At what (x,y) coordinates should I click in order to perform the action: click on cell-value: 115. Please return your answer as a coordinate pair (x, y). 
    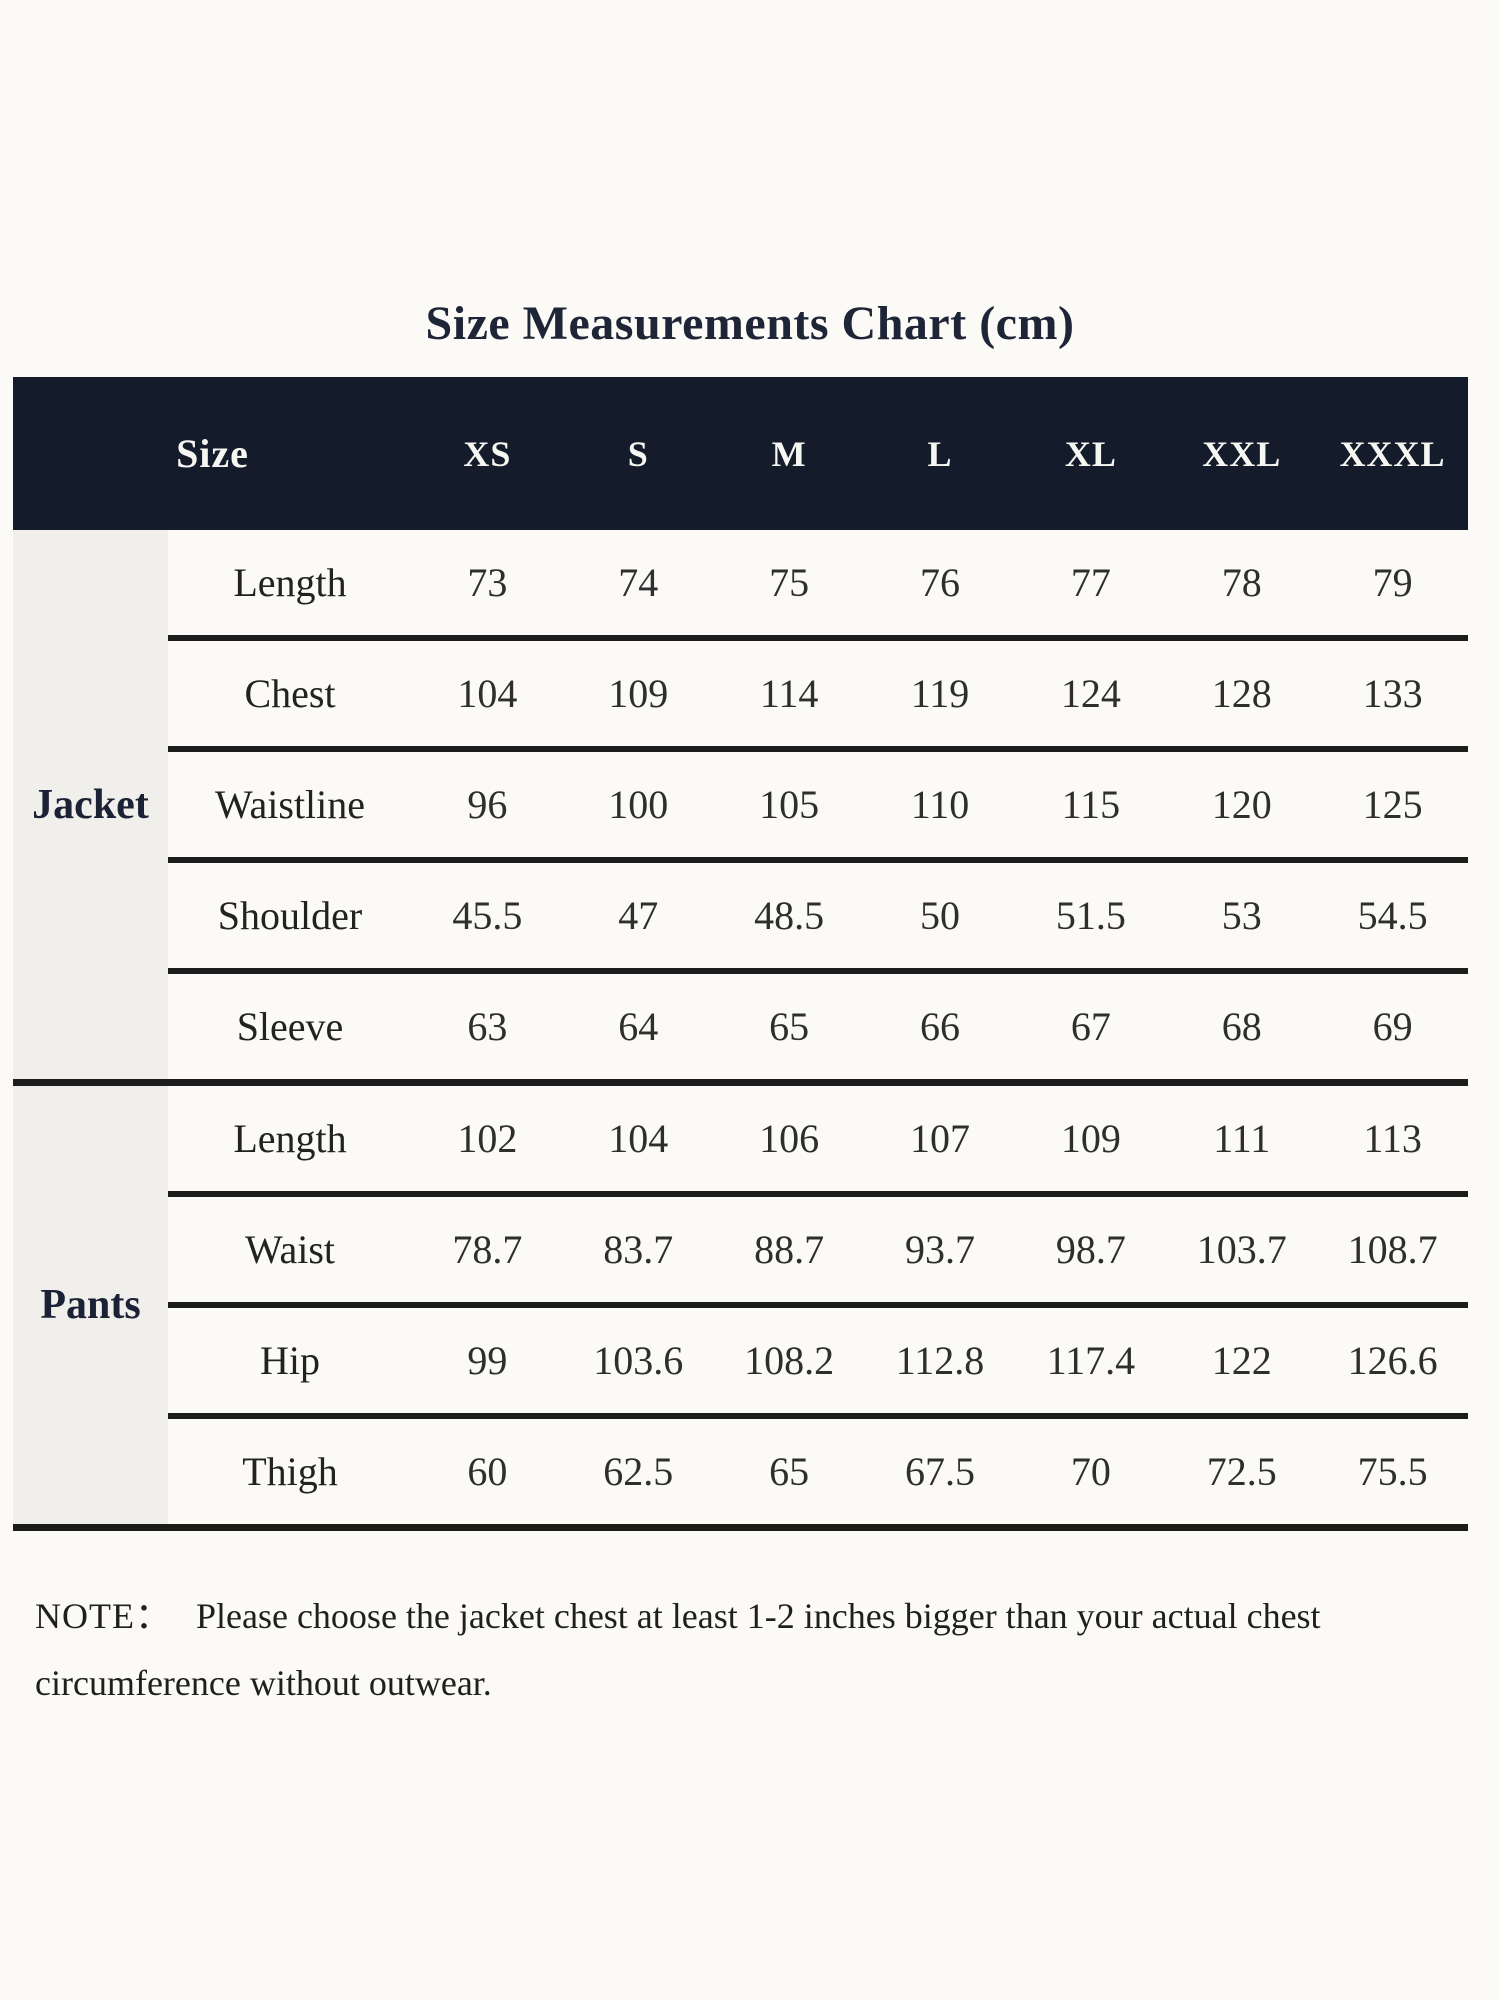
    Looking at the image, I should click on (1091, 804).